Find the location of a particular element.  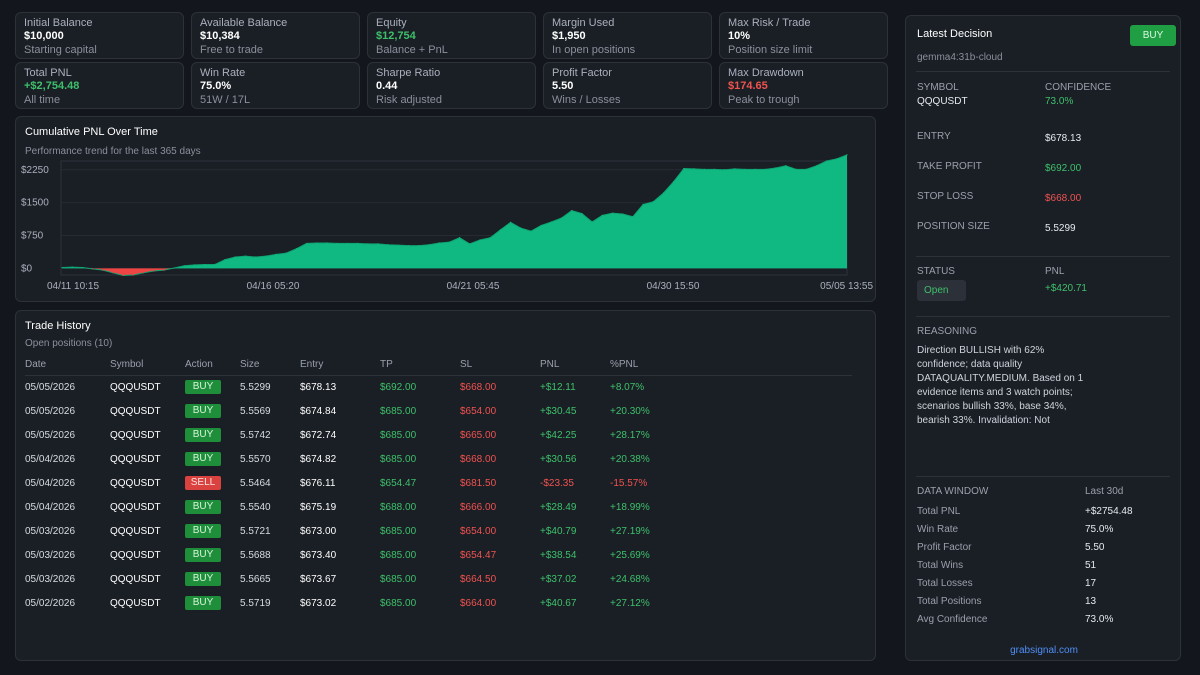

trade-entry-cell: $673.67 is located at coordinates (318, 579).